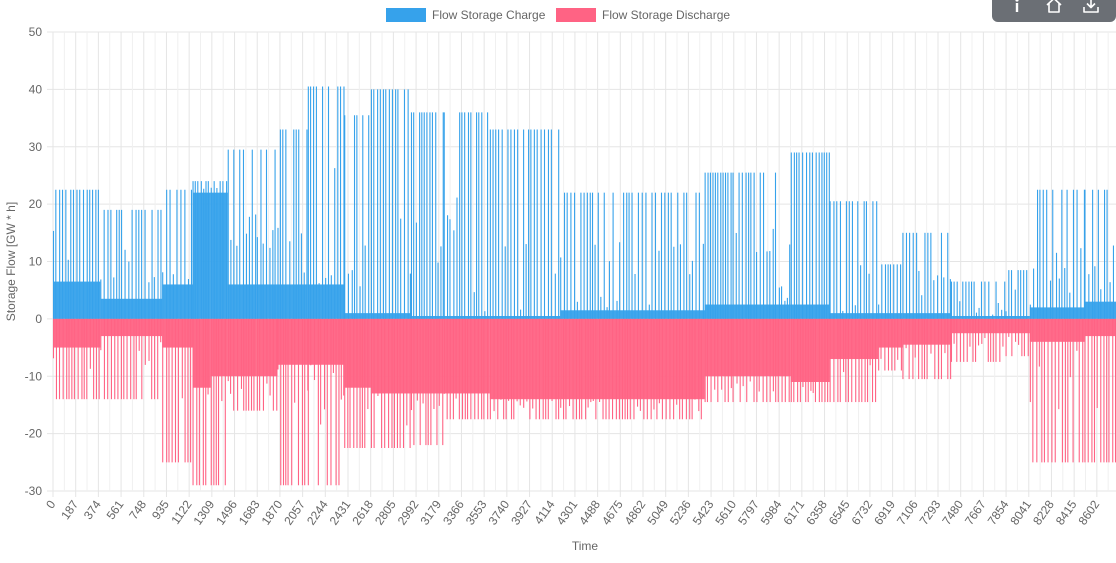 This screenshot has width=1116, height=563. Describe the element at coordinates (137, 509) in the screenshot. I see `x-tick-label: 748` at that location.